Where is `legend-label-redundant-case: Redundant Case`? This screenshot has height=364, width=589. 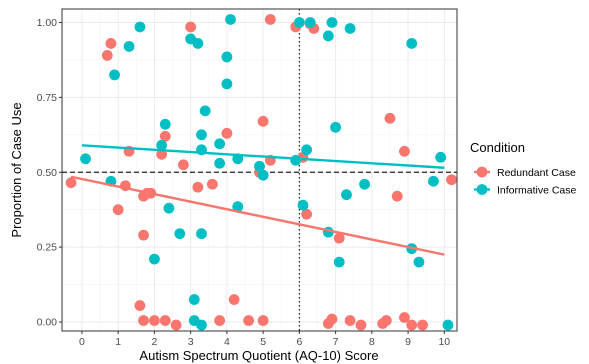 legend-label-redundant-case: Redundant Case is located at coordinates (536, 173).